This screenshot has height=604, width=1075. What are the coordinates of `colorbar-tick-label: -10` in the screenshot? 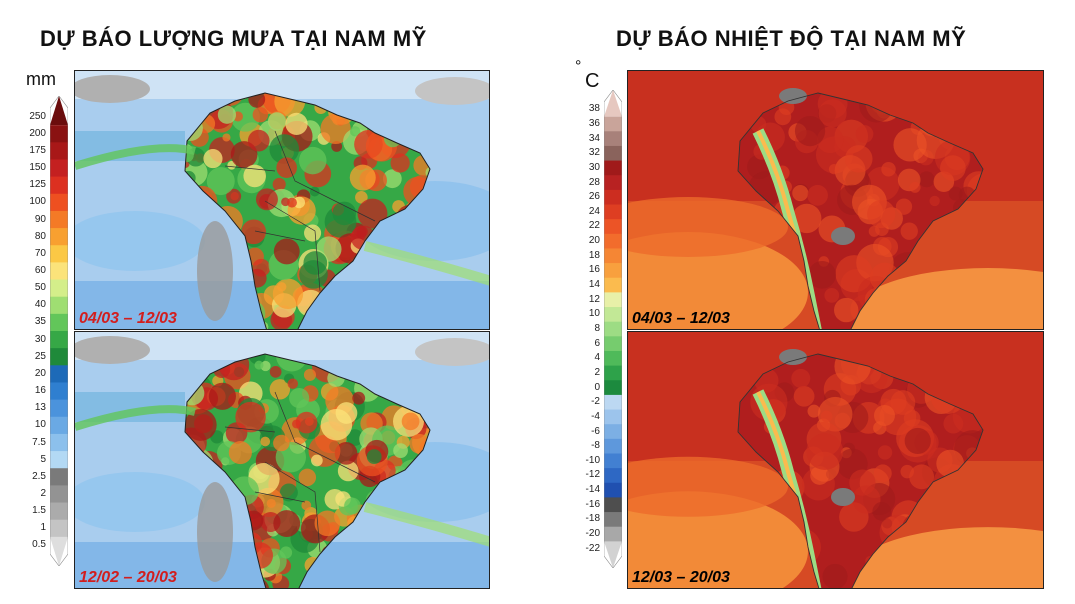 It's located at (592, 460).